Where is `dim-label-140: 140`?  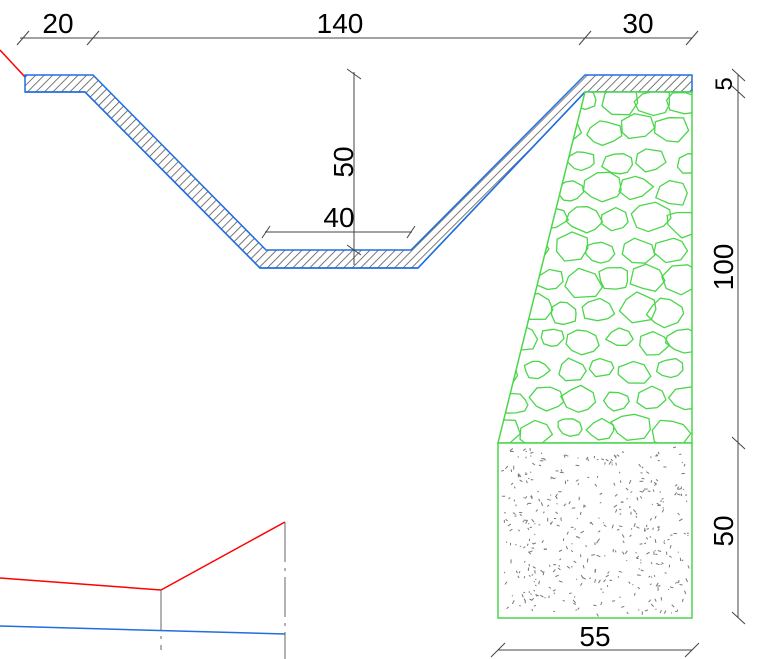
dim-label-140: 140 is located at coordinates (340, 23).